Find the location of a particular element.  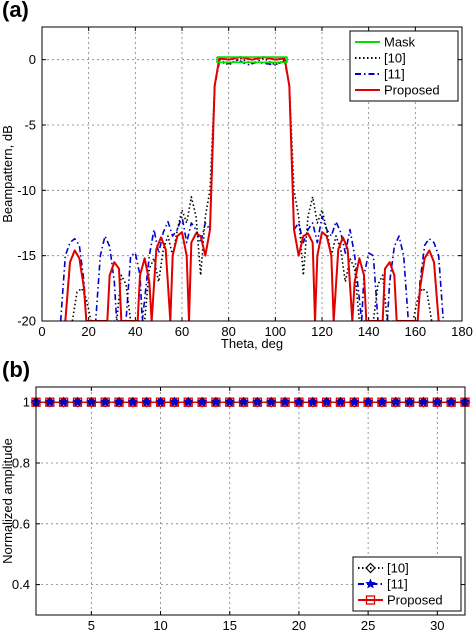

x-tick-label: 40 is located at coordinates (135, 331).